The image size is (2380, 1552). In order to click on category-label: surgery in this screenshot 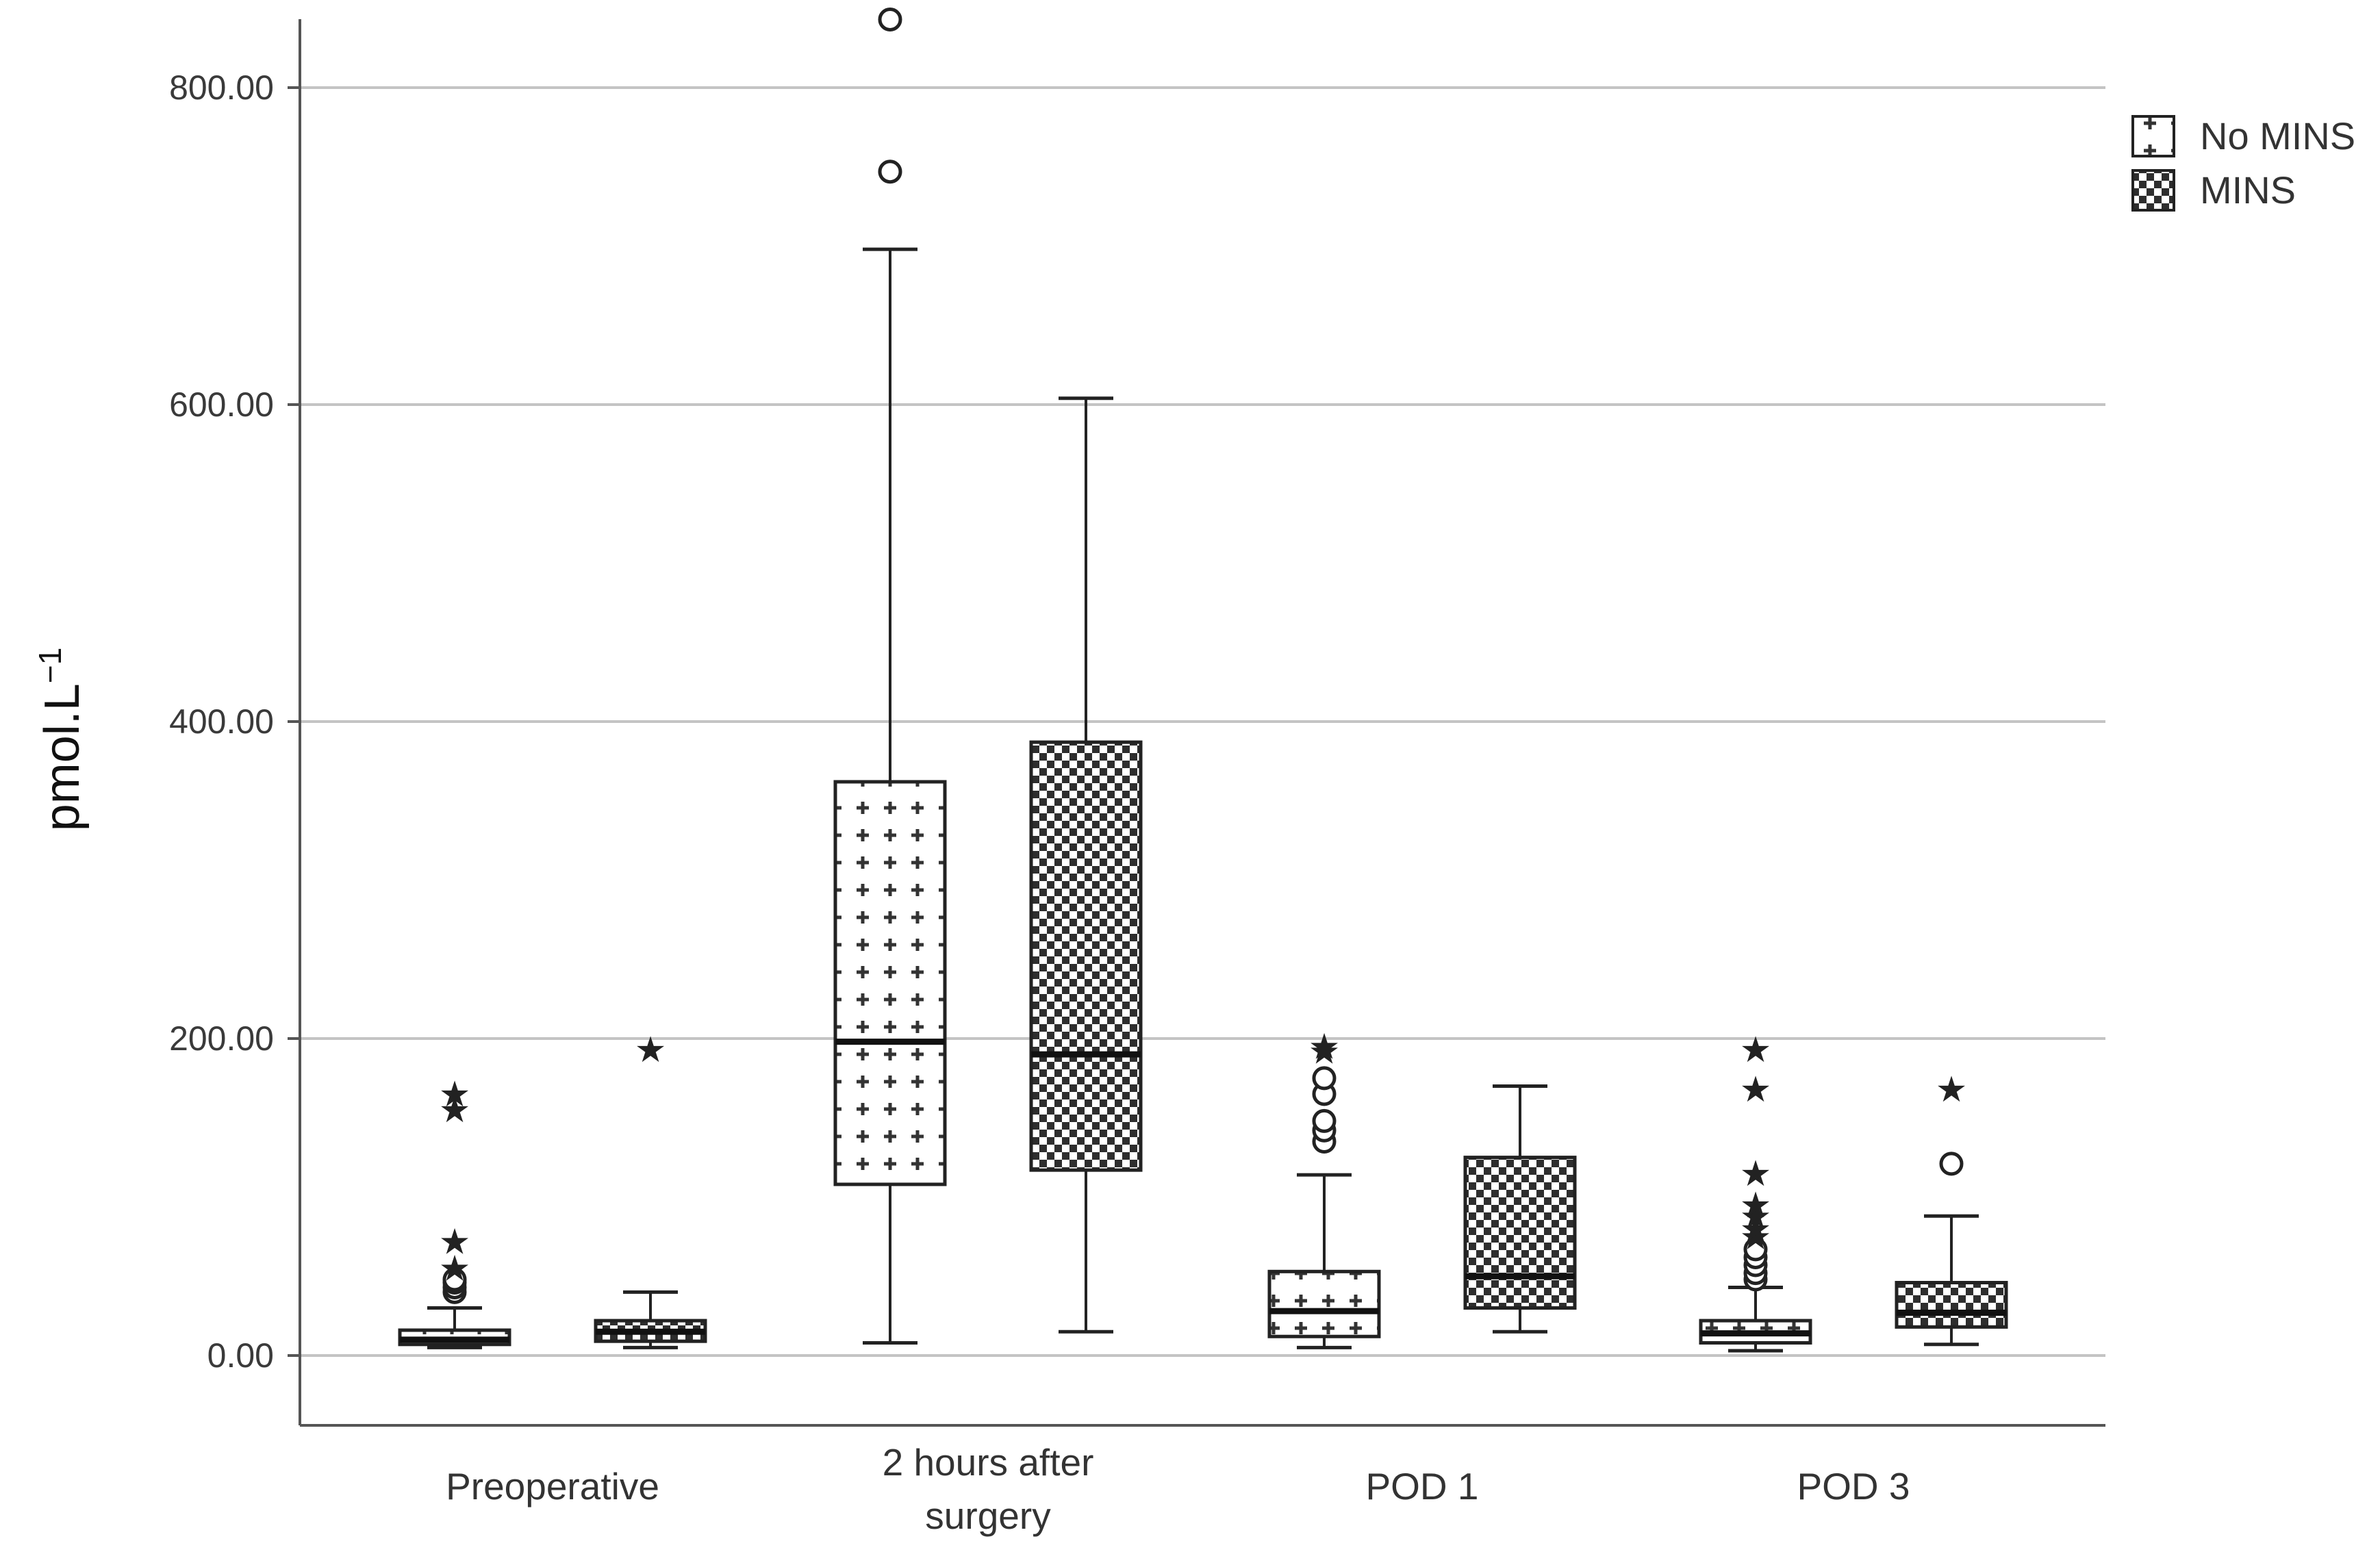, I will do `click(988, 1515)`.